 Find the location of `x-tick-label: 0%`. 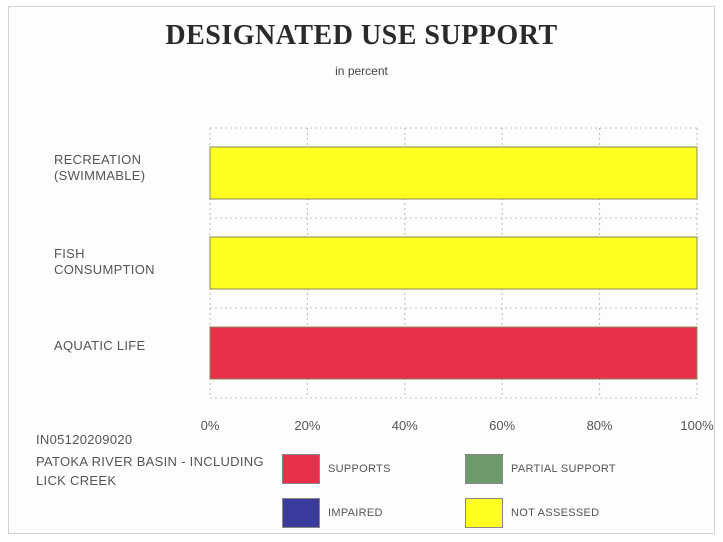

x-tick-label: 0% is located at coordinates (210, 425).